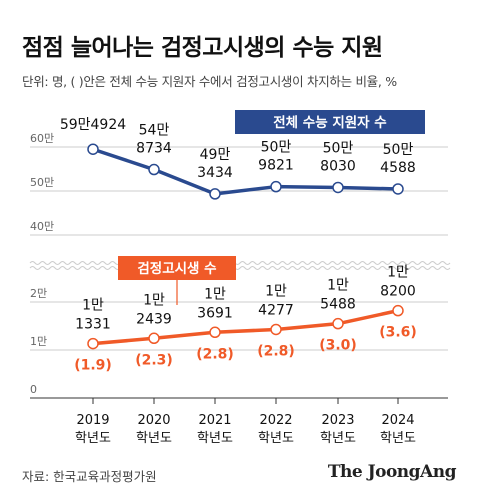 The image size is (480, 504). Describe the element at coordinates (154, 360) in the screenshot. I see `ratio-label: (2.3)` at that location.